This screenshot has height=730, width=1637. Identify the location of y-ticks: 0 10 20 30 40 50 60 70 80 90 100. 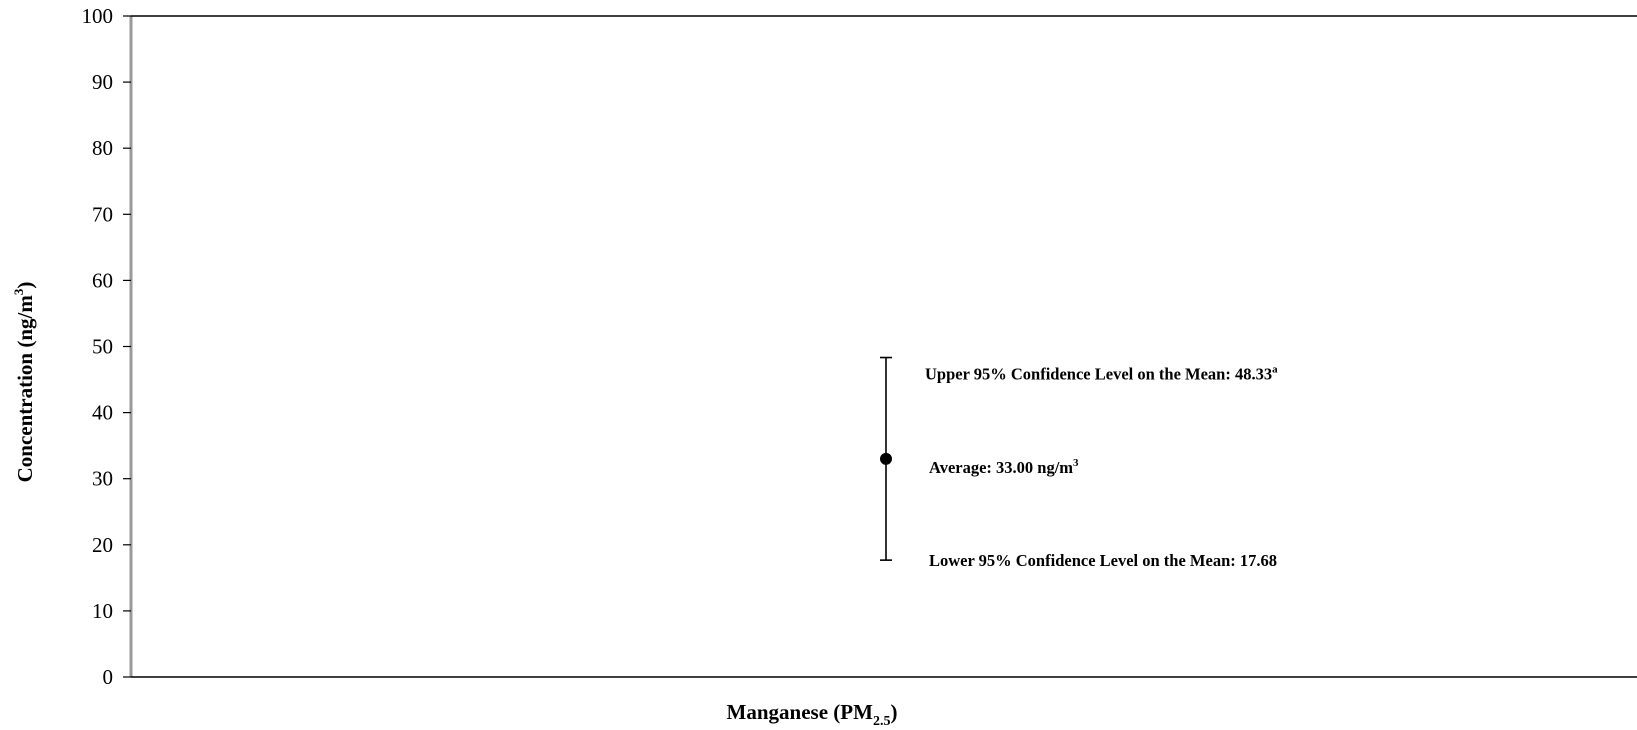
(106, 346).